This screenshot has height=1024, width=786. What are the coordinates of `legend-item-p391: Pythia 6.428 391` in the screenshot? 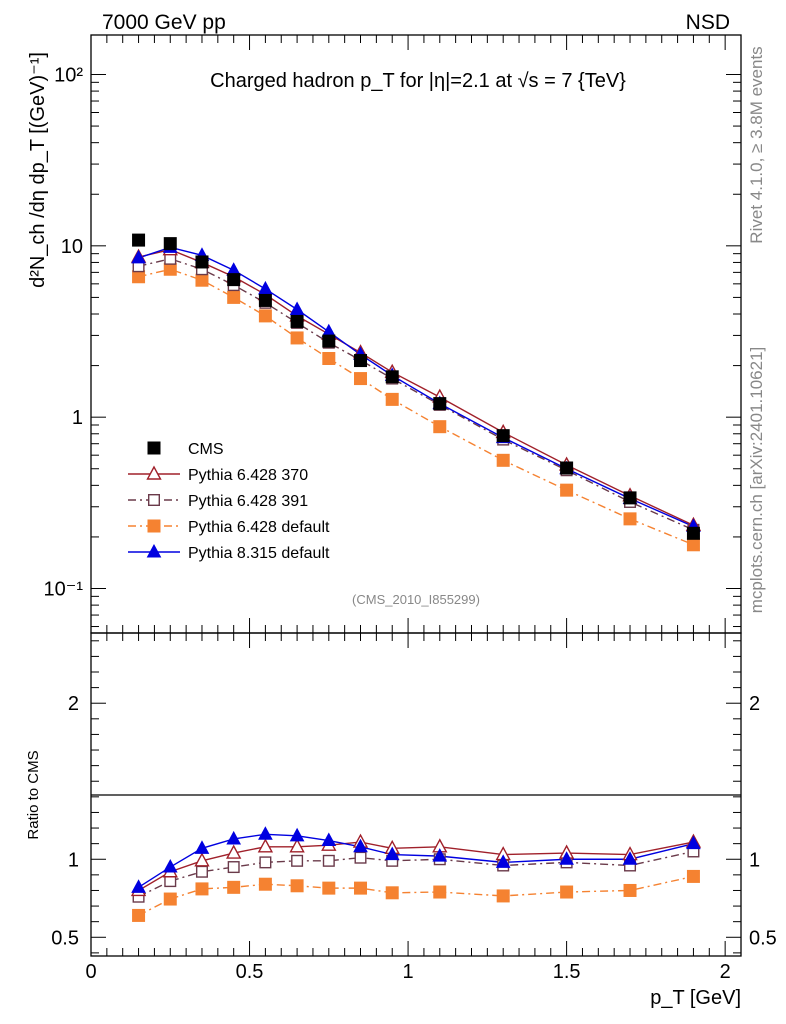 It's located at (218, 501).